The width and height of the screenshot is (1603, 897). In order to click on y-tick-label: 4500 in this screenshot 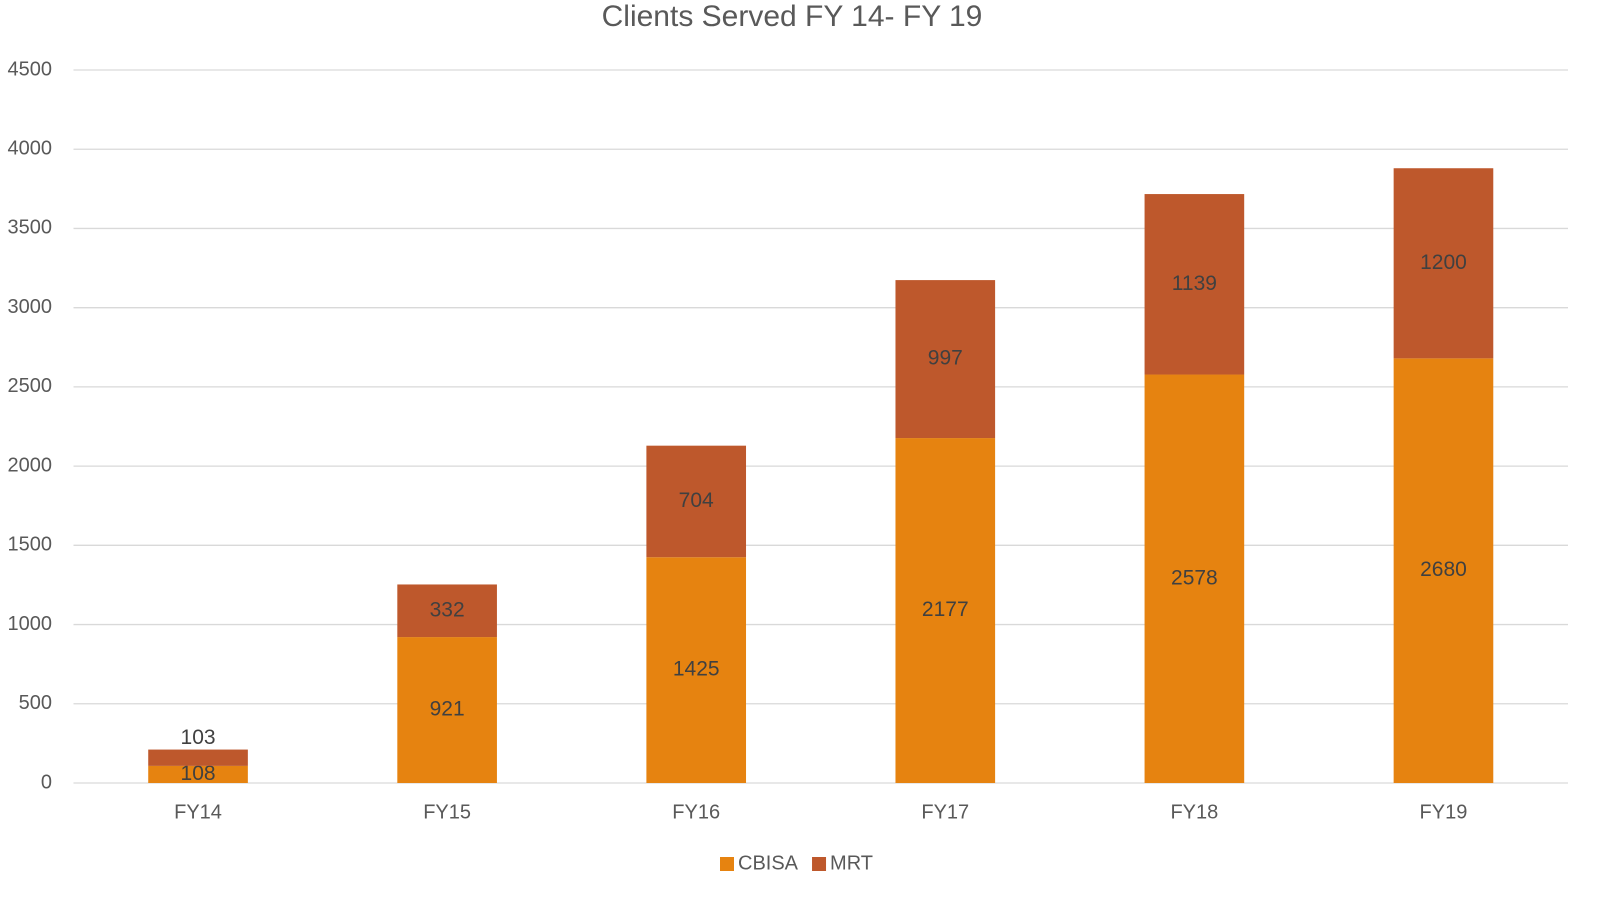, I will do `click(30, 69)`.